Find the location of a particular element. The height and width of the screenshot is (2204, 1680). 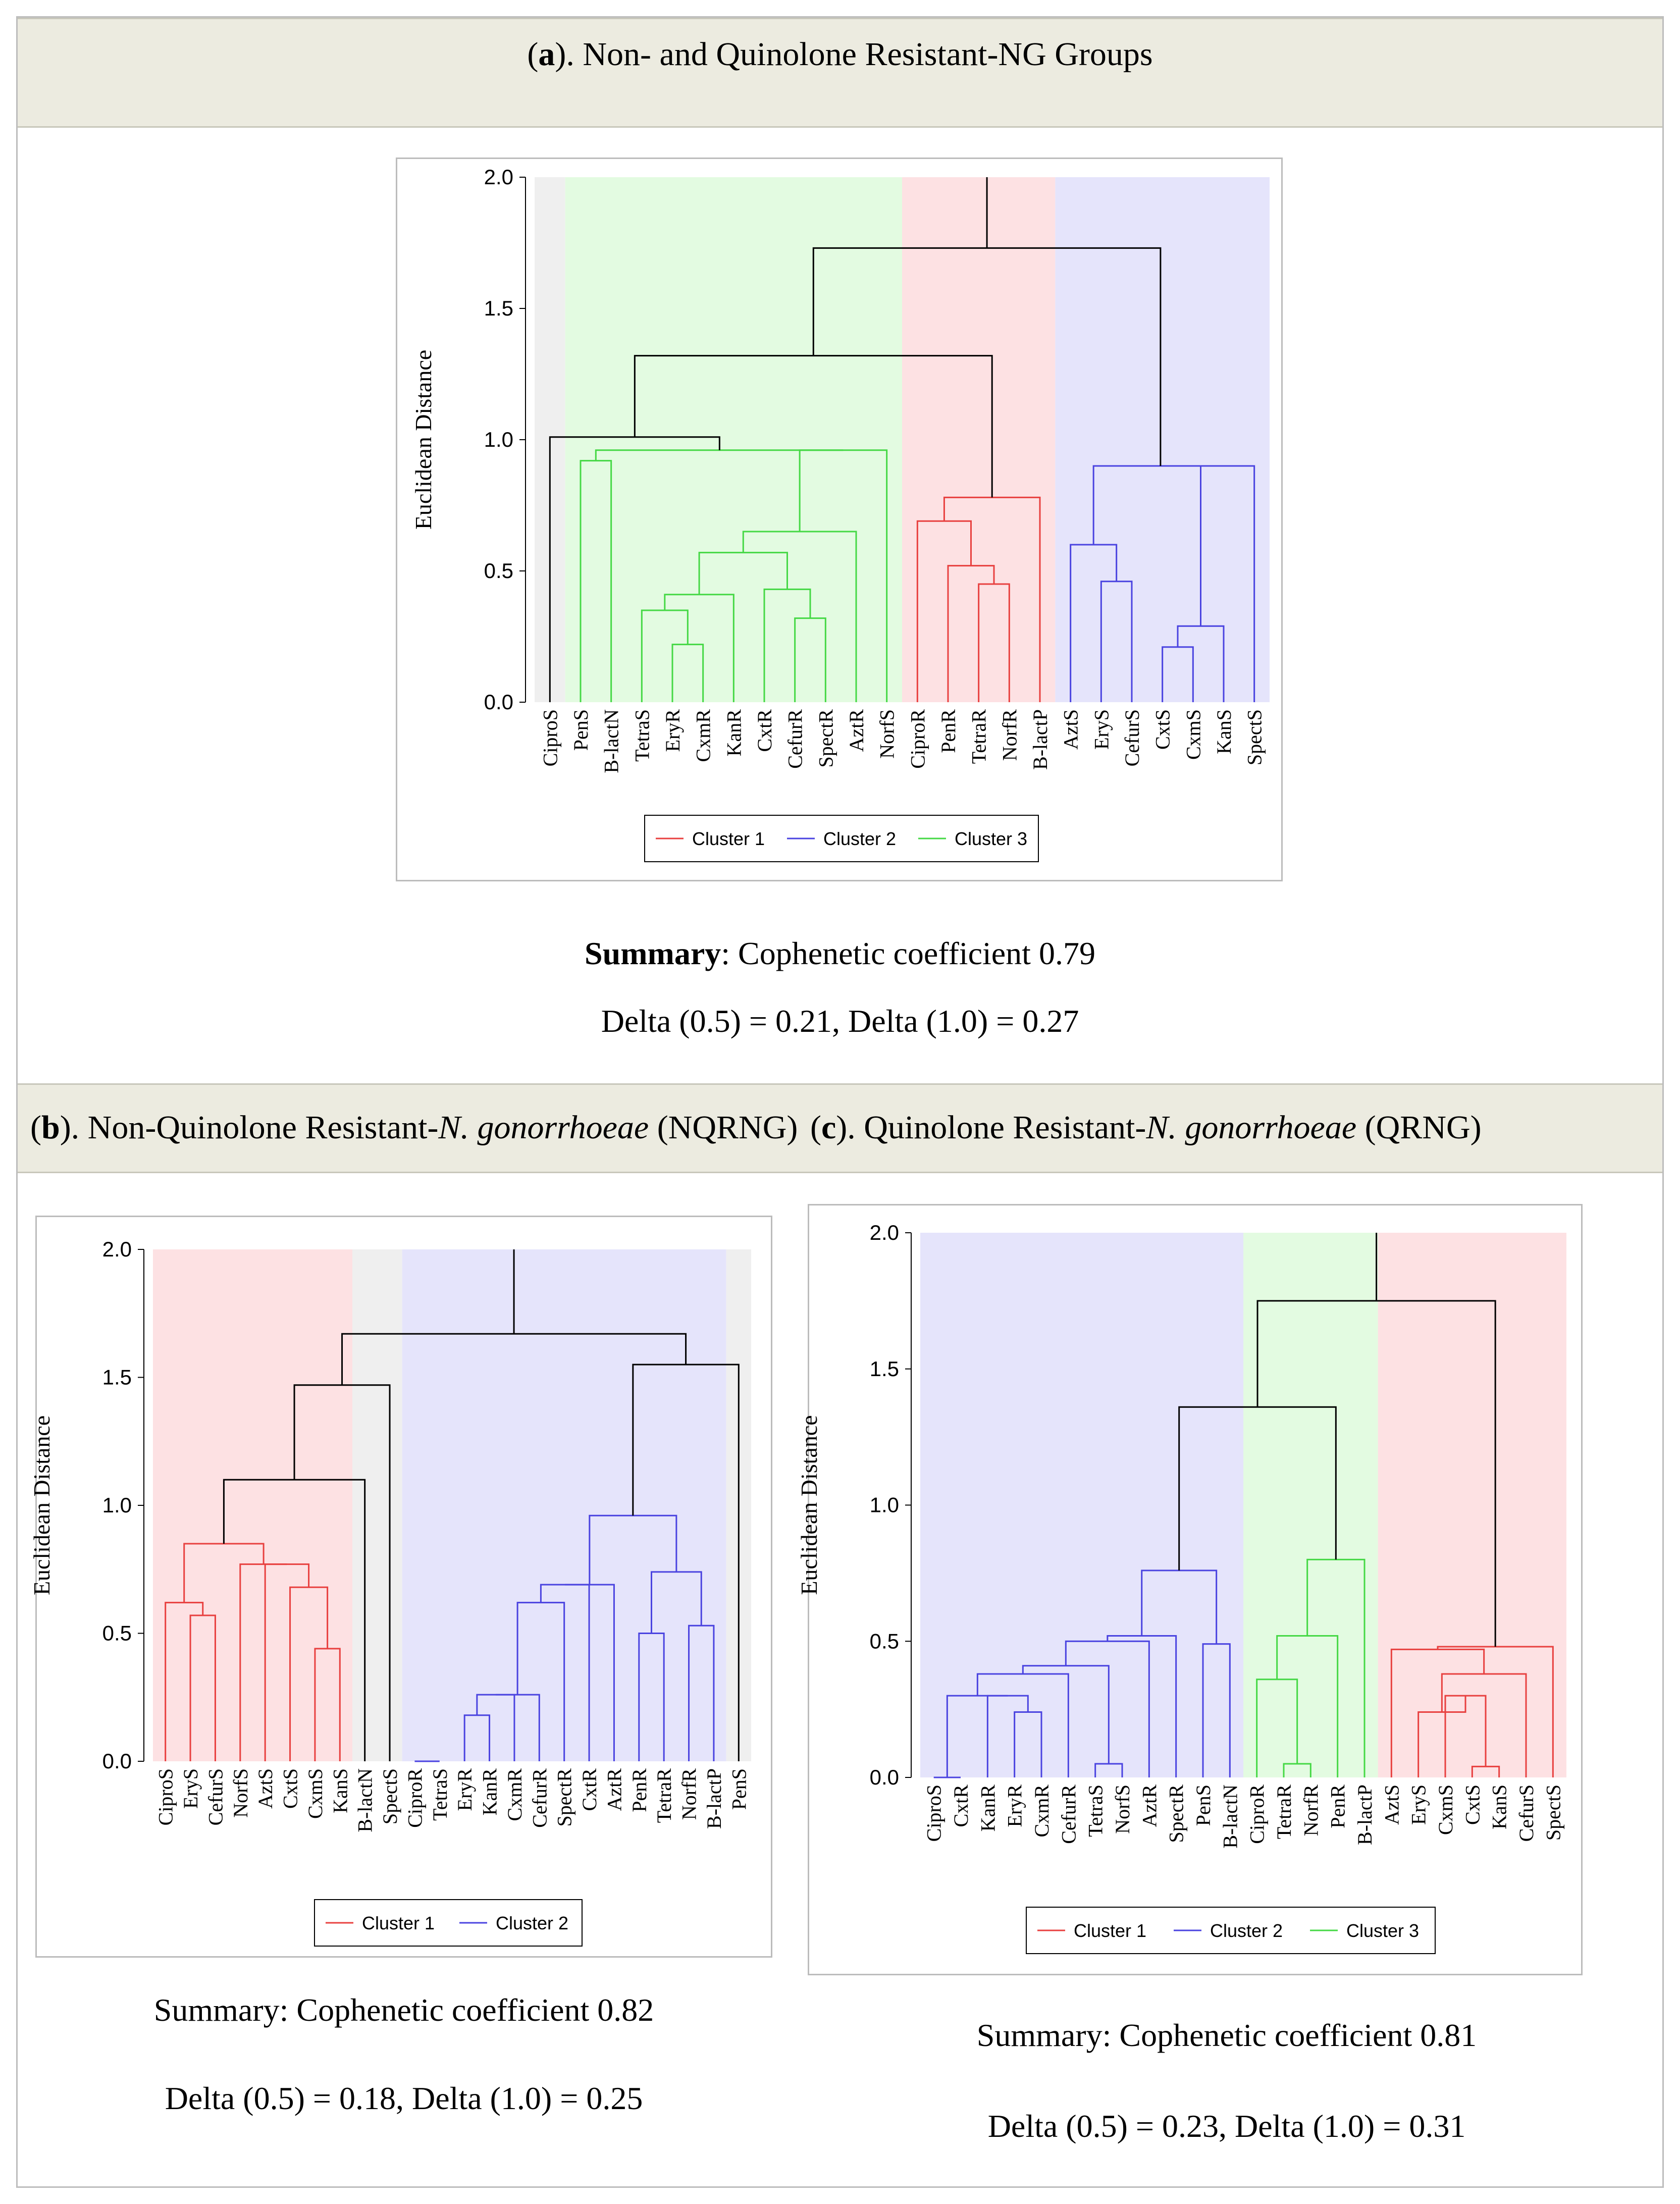

panel-a-summary-bold: Summary is located at coordinates (653, 953).